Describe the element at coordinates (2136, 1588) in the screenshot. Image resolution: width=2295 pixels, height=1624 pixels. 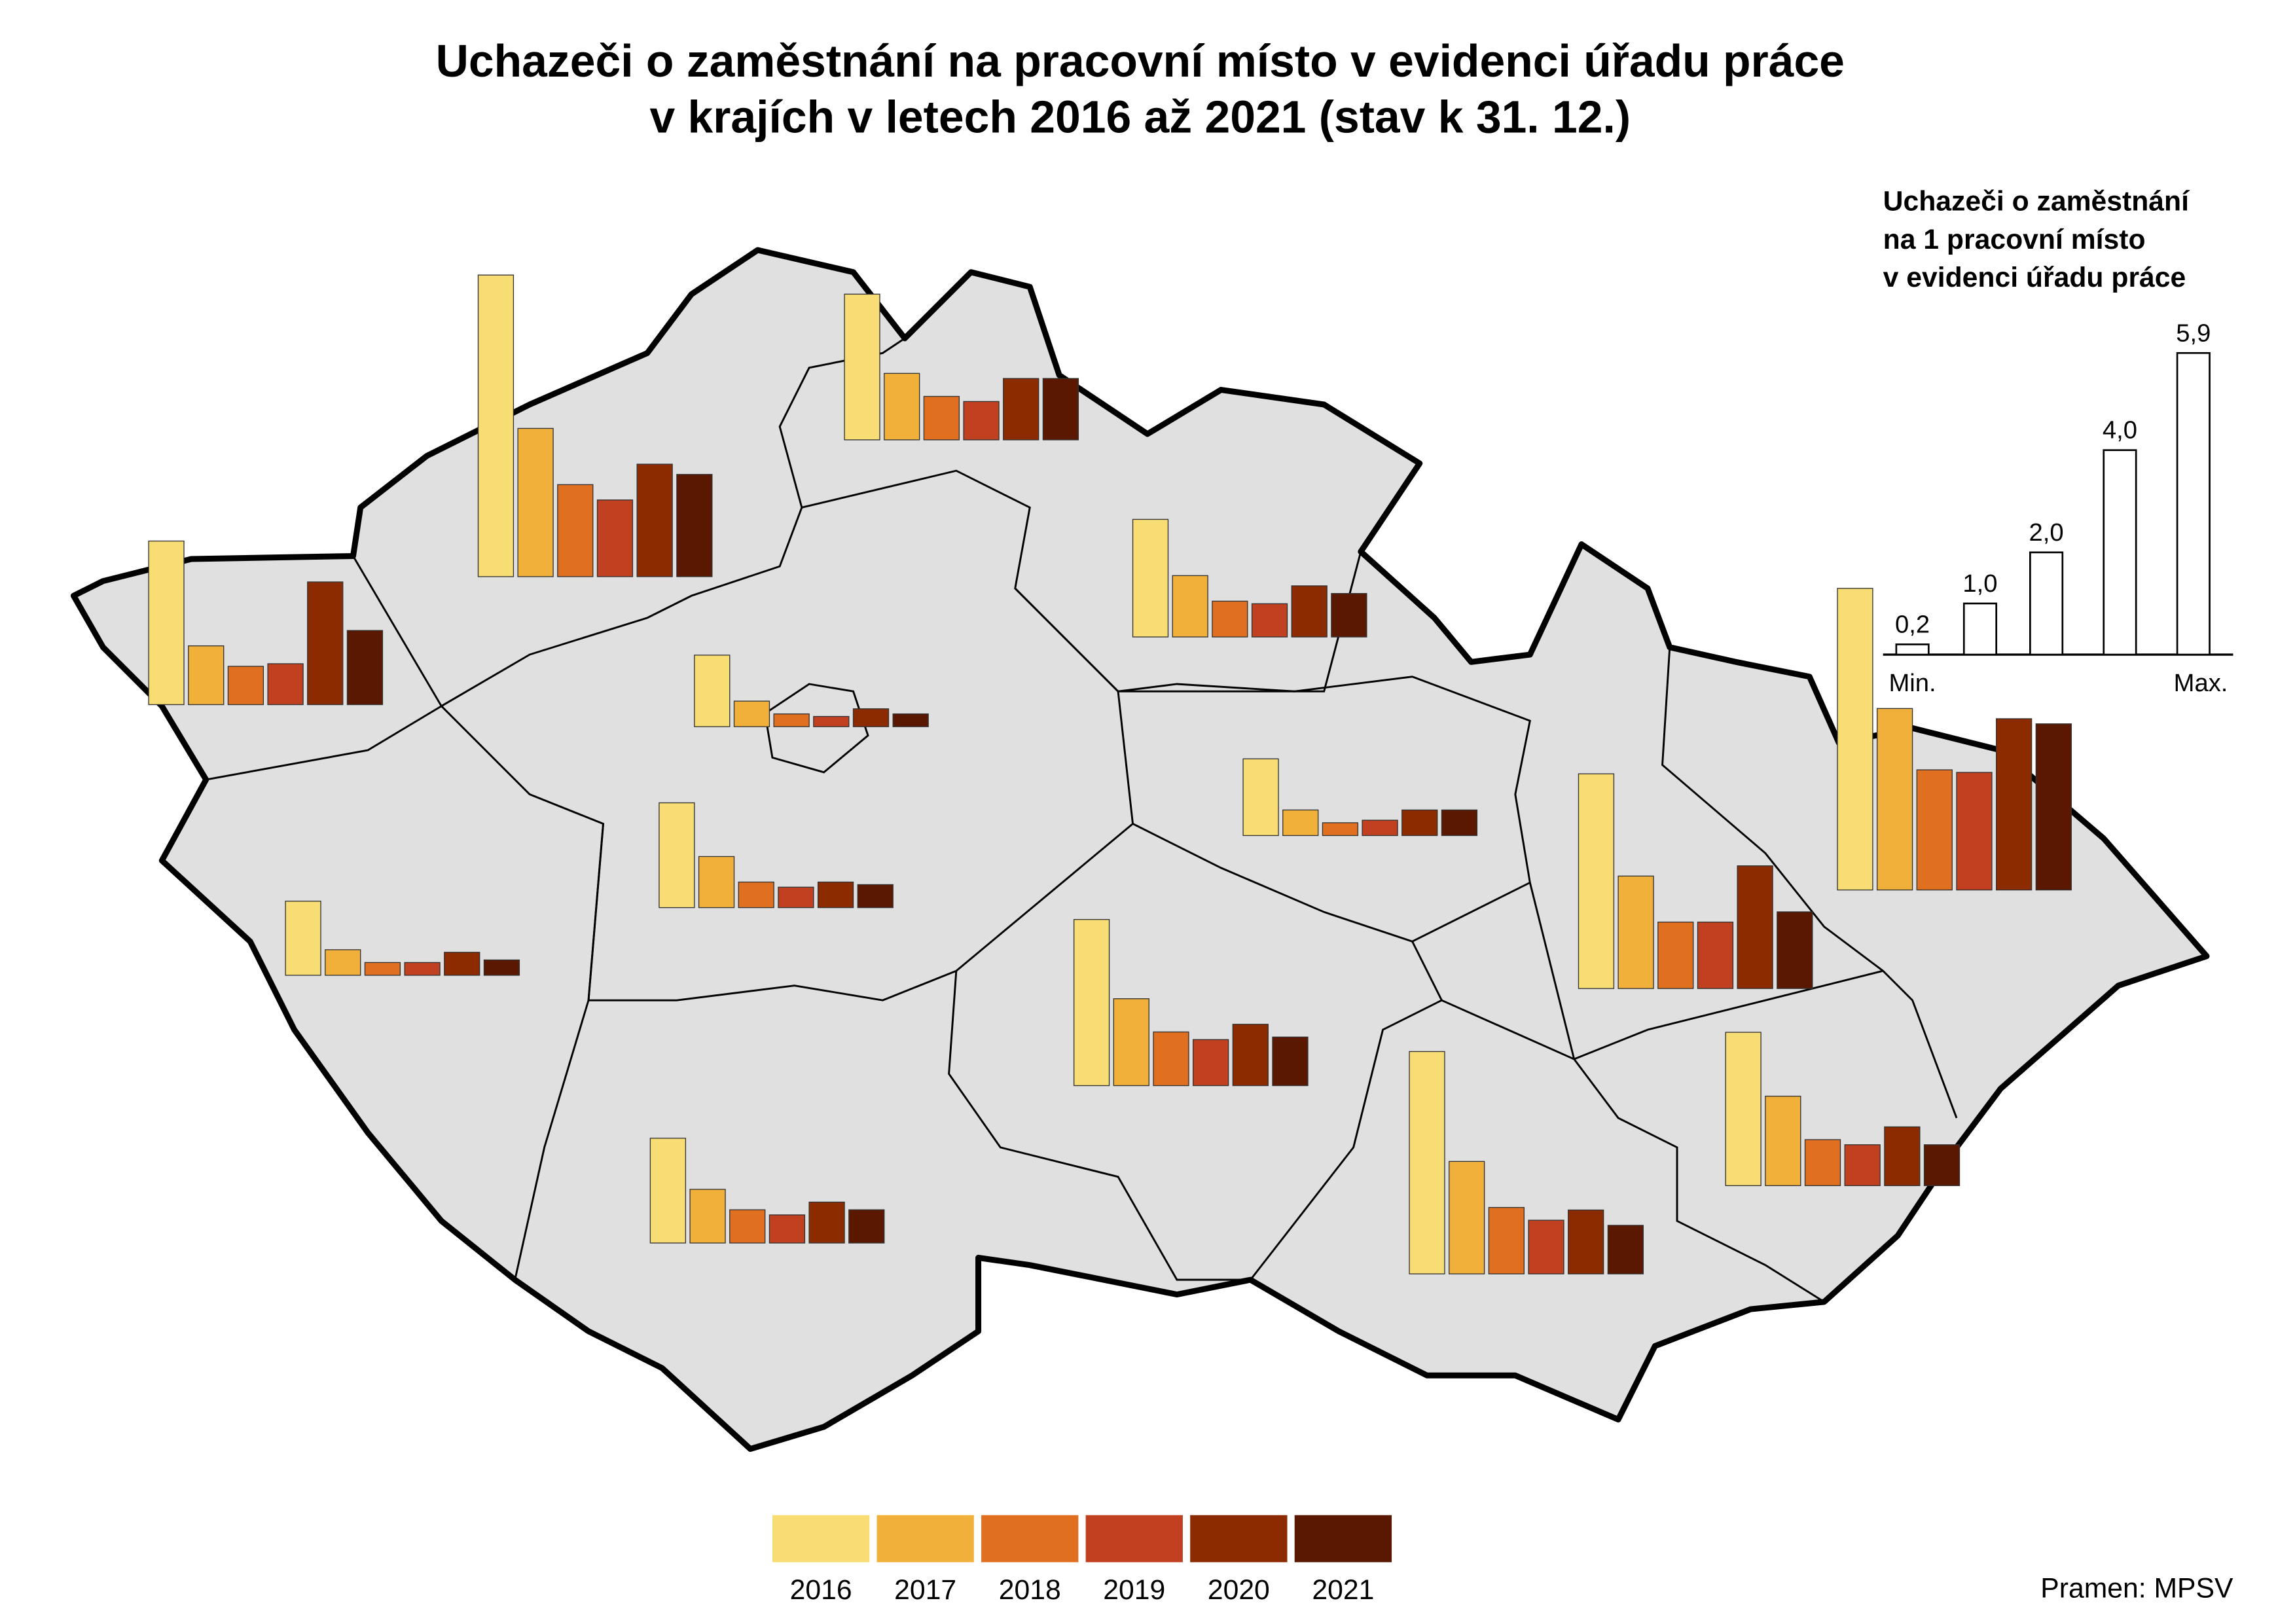
I see `source: Pramen: MPSV` at that location.